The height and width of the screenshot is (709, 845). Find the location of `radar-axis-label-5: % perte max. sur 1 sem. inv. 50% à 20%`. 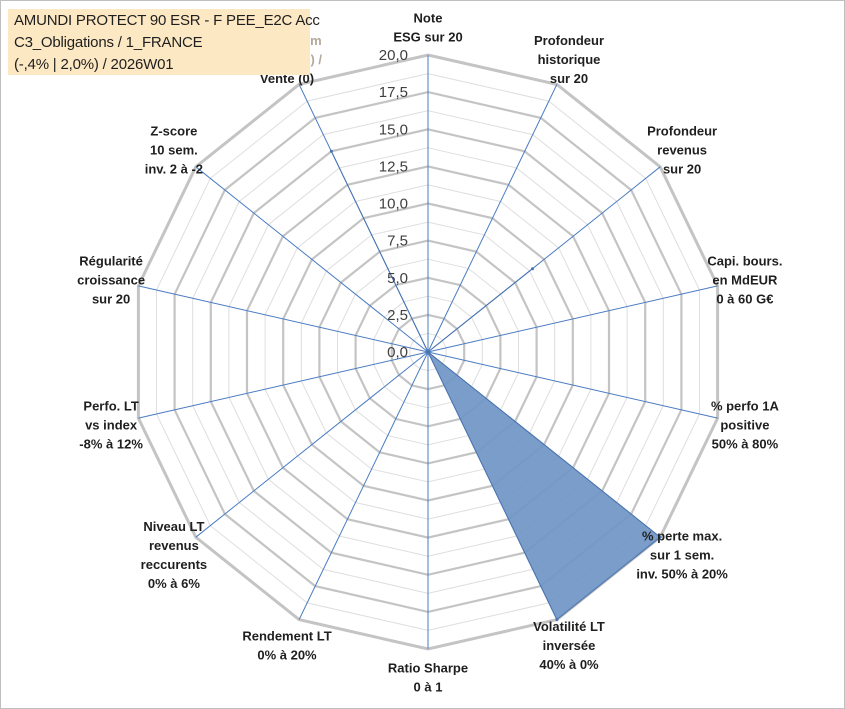

radar-axis-label-5: % perte max. sur 1 sem. inv. 50% à 20% is located at coordinates (682, 555).